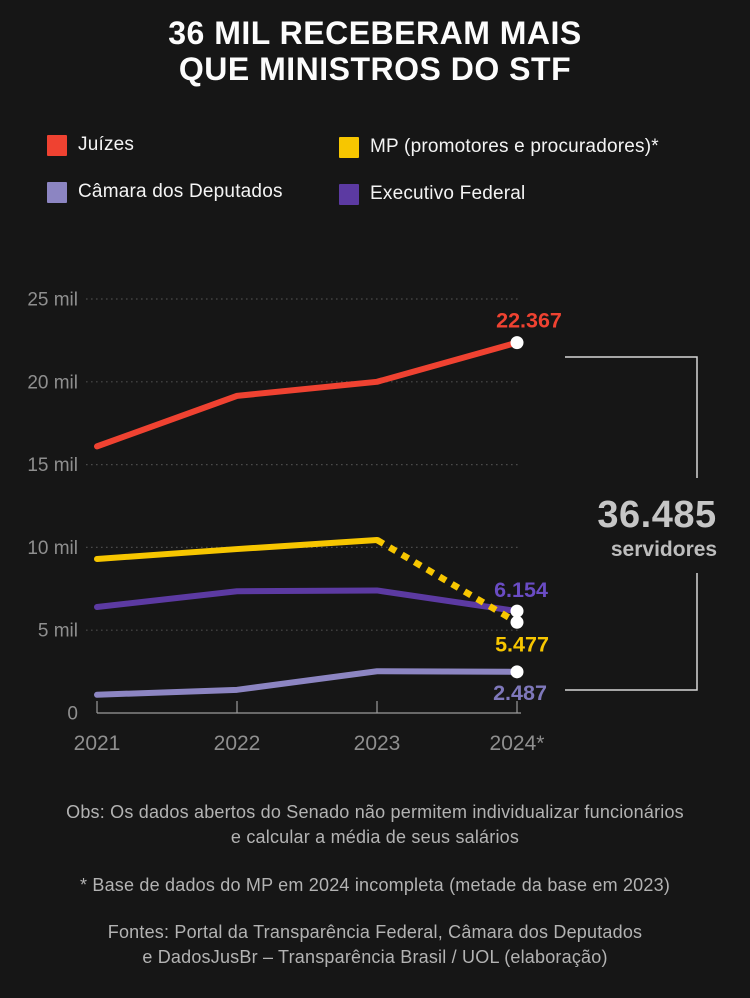 Image resolution: width=750 pixels, height=998 pixels. Describe the element at coordinates (521, 590) in the screenshot. I see `end-value-label-executivo: 6.154` at that location.